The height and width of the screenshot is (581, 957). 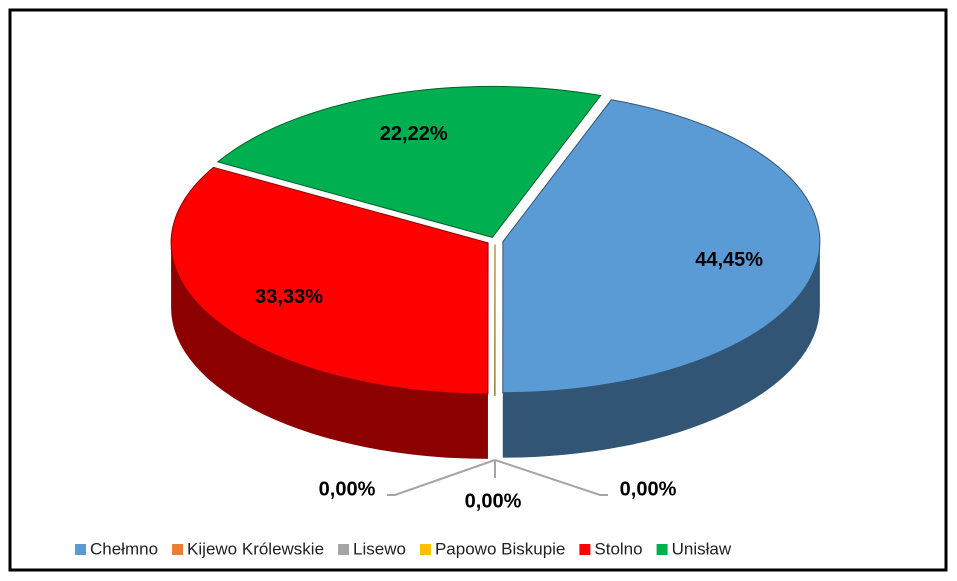 I want to click on value-label: 44,45%, so click(x=729, y=260).